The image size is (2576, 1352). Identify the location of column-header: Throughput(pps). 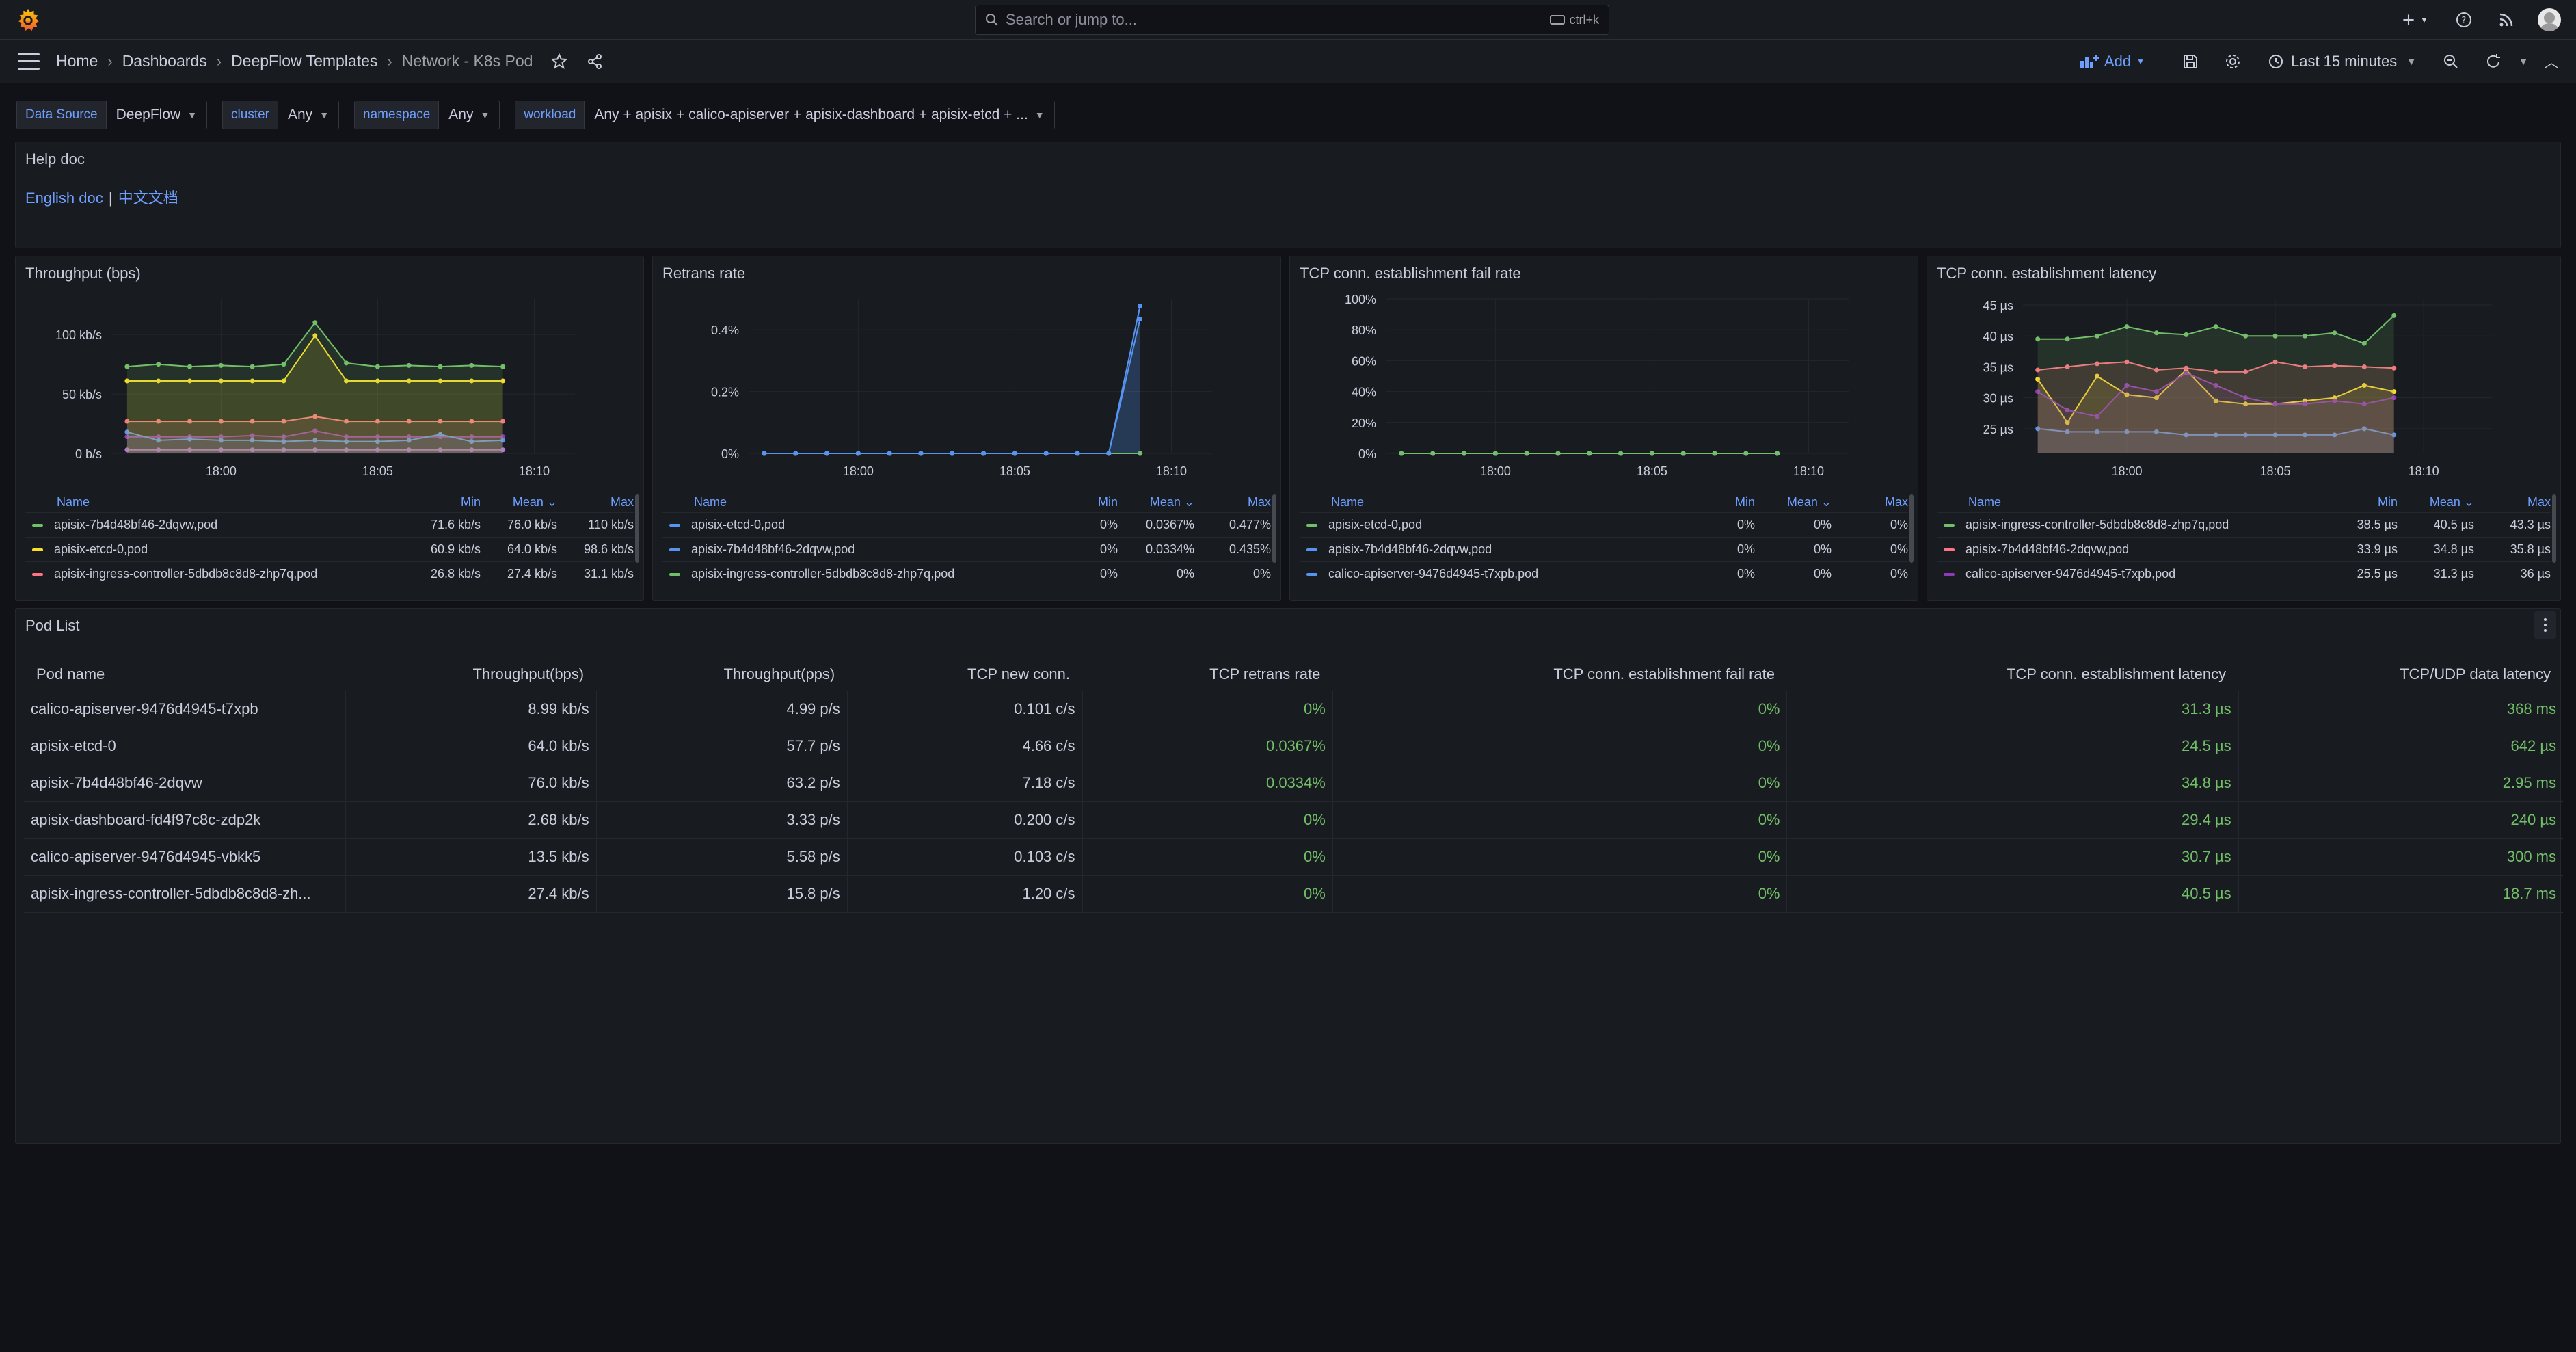
(722, 674).